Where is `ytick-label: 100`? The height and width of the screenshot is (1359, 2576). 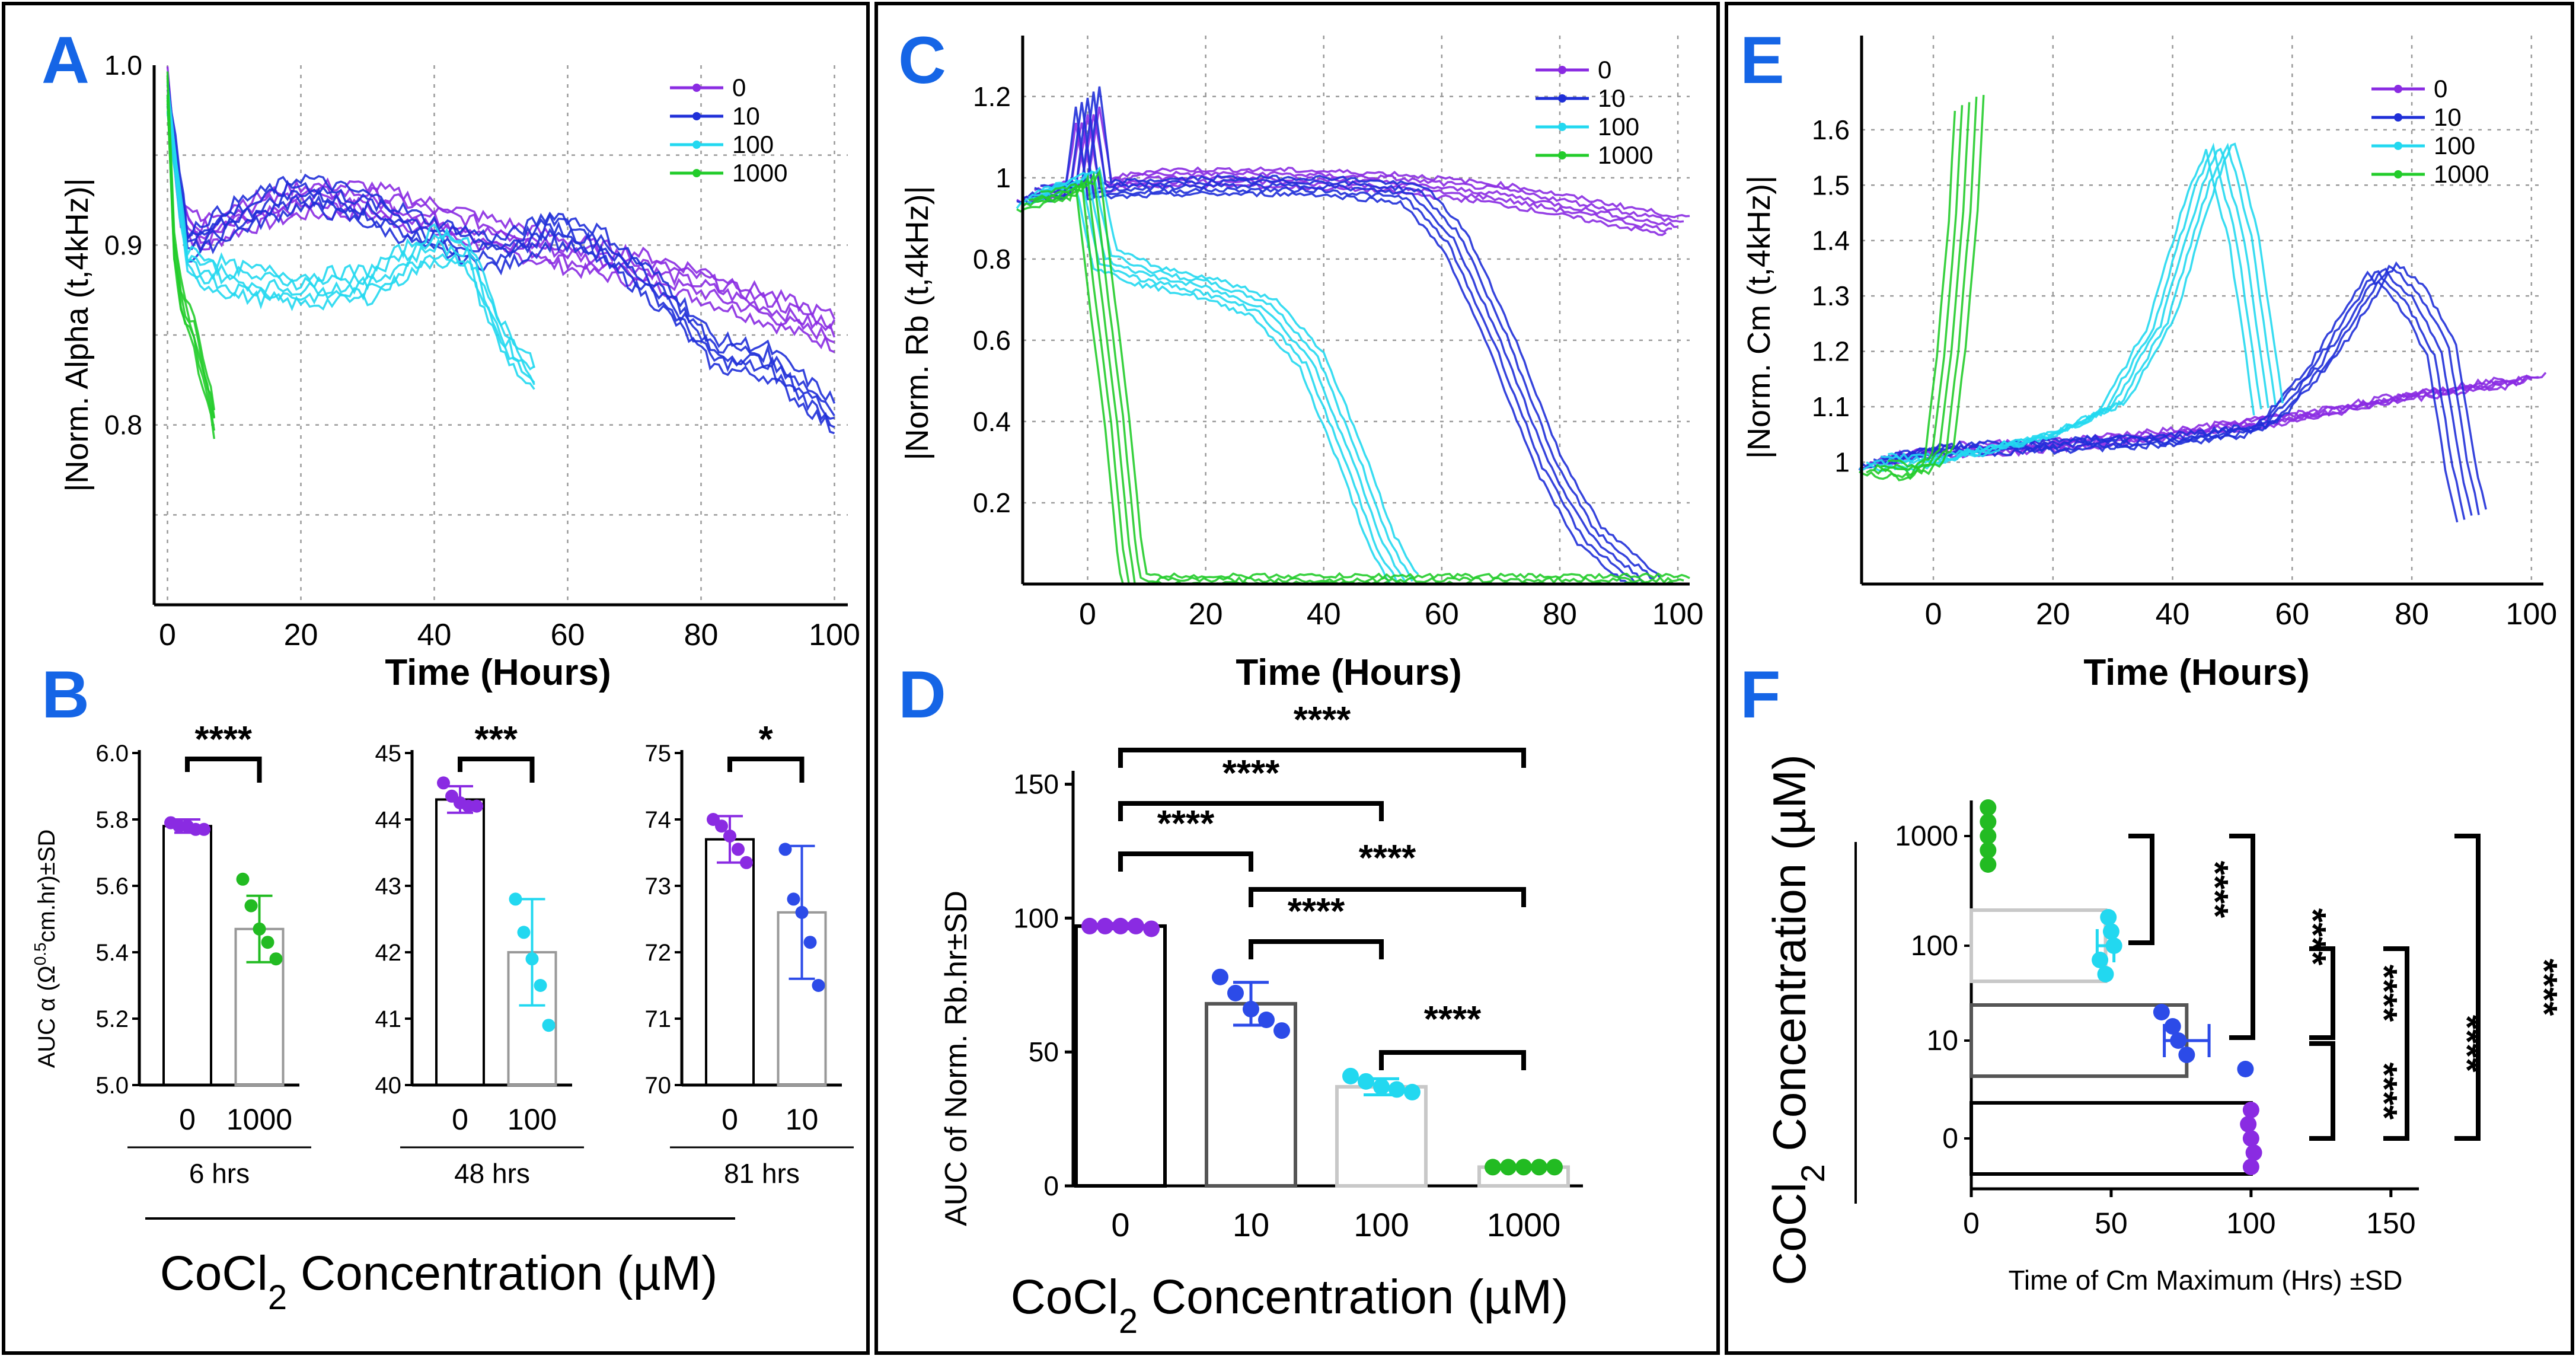 ytick-label: 100 is located at coordinates (1036, 917).